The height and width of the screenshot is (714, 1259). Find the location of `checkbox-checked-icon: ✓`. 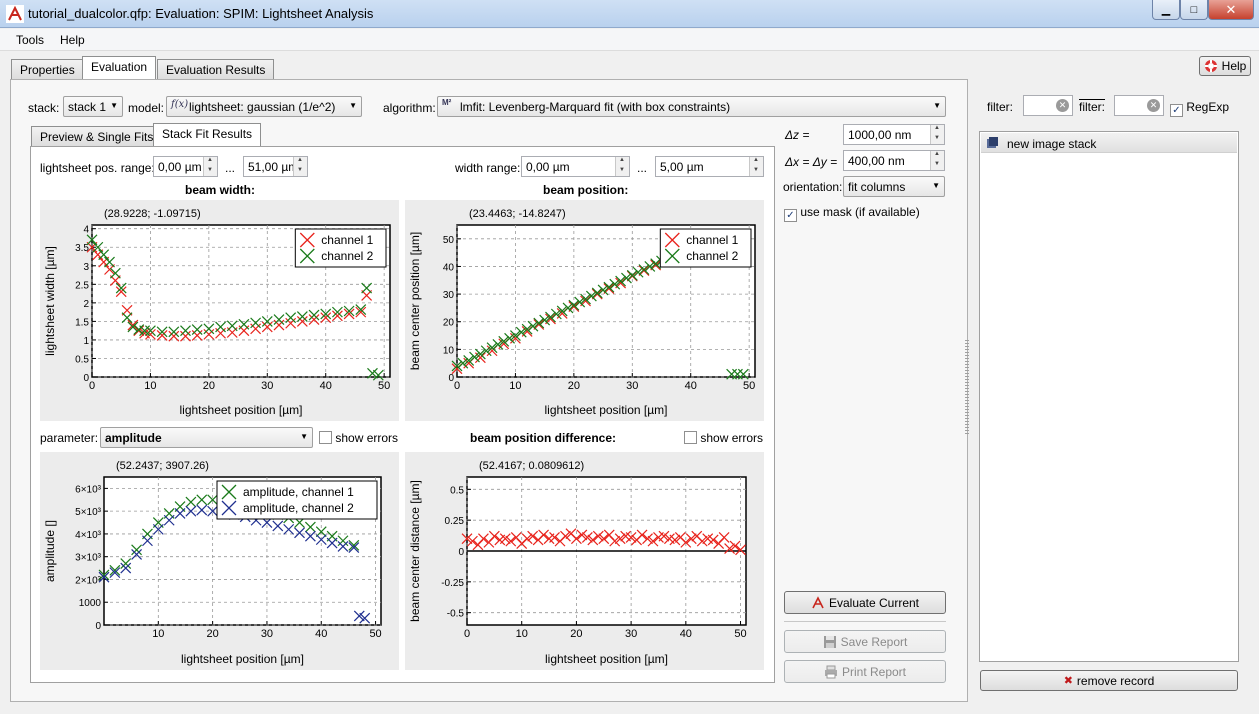

checkbox-checked-icon: ✓ is located at coordinates (790, 215).